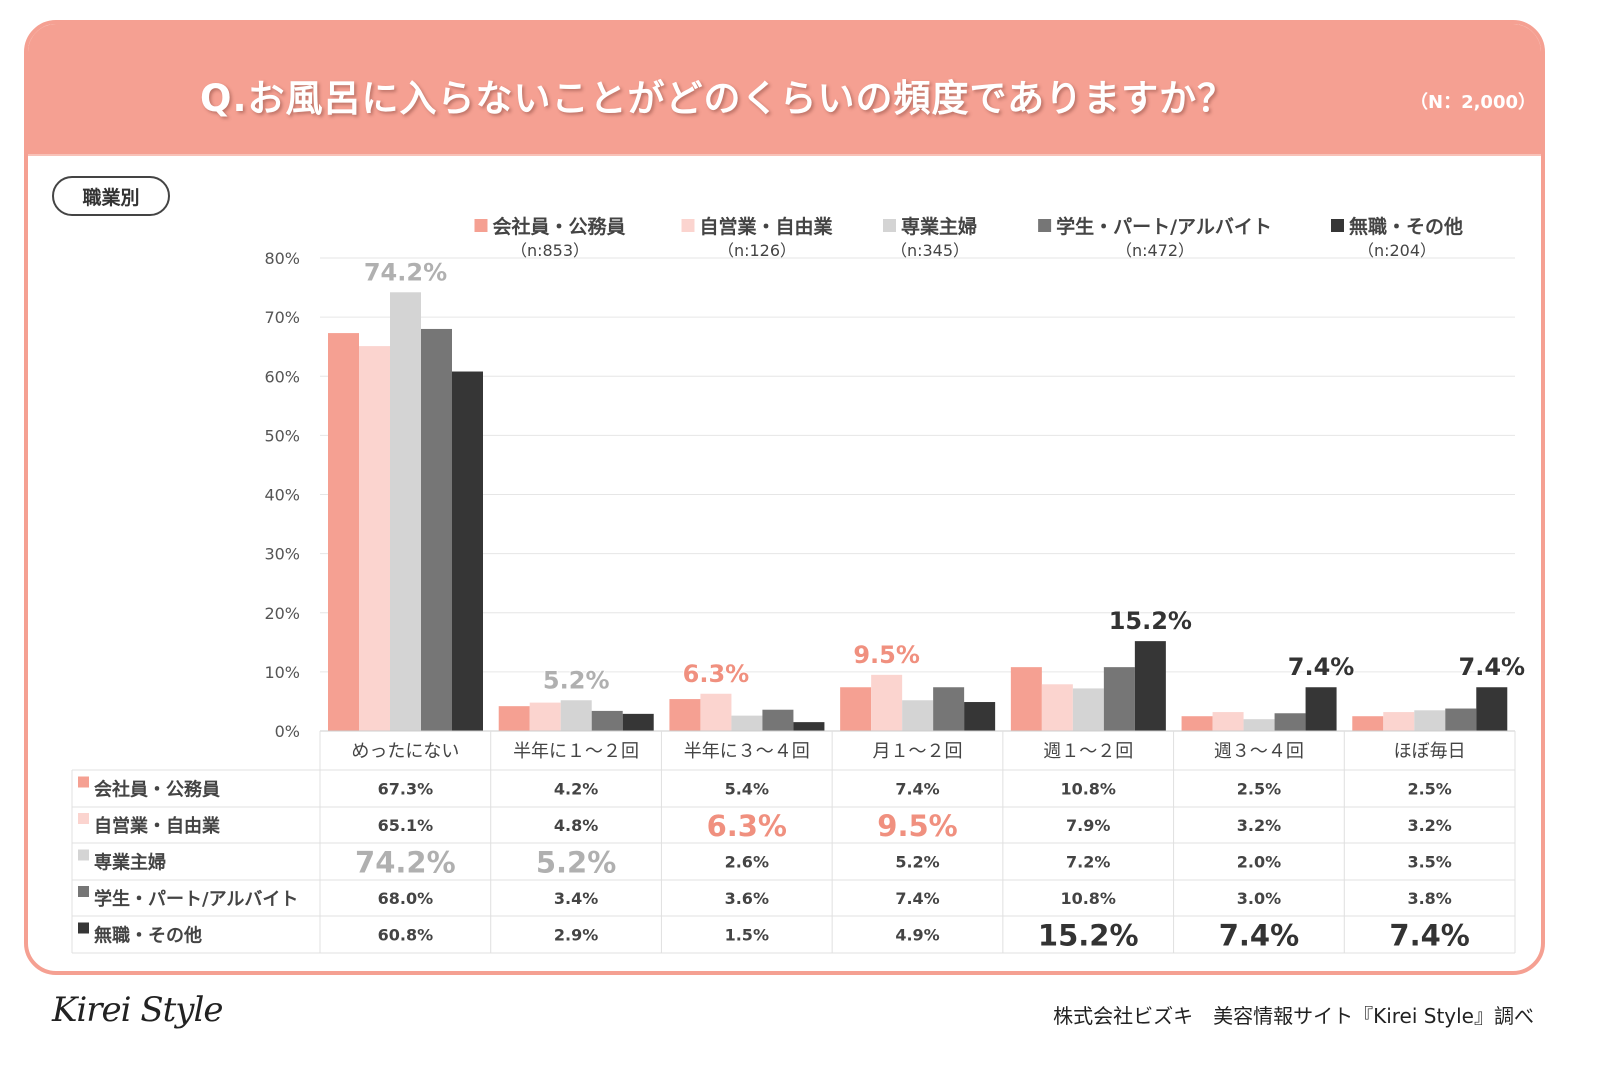 This screenshot has height=1066, width=1600. I want to click on legend-n: （n:204）, so click(1397, 250).